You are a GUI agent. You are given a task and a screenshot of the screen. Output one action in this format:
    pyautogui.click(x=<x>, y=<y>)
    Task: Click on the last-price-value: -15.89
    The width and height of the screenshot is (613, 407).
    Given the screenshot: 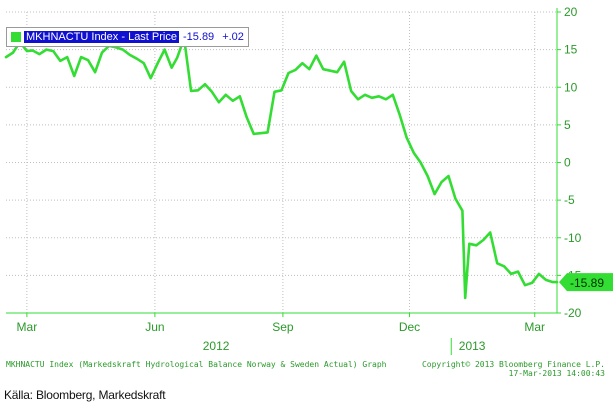 What is the action you would take?
    pyautogui.click(x=587, y=283)
    